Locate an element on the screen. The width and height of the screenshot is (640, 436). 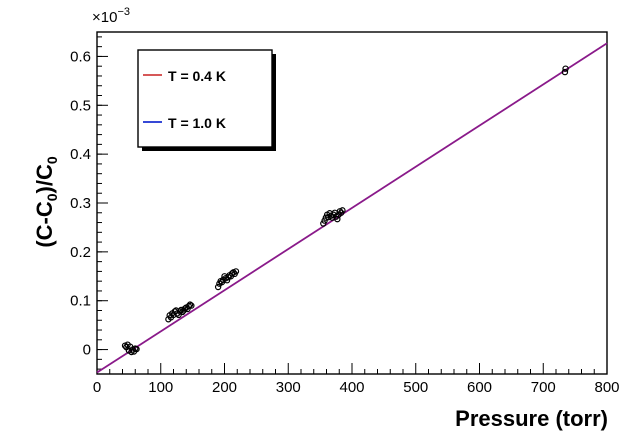
y-axis-title-sub1: 0 is located at coordinates (52, 197).